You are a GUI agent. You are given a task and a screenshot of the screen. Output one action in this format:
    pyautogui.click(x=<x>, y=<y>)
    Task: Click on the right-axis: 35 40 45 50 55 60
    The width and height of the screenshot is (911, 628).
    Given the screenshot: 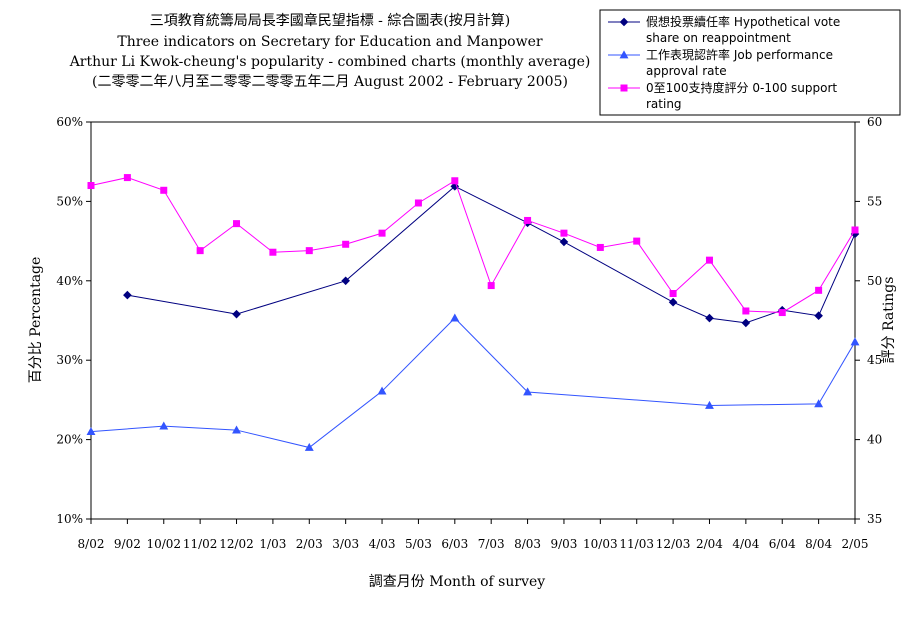 What is the action you would take?
    pyautogui.click(x=868, y=320)
    